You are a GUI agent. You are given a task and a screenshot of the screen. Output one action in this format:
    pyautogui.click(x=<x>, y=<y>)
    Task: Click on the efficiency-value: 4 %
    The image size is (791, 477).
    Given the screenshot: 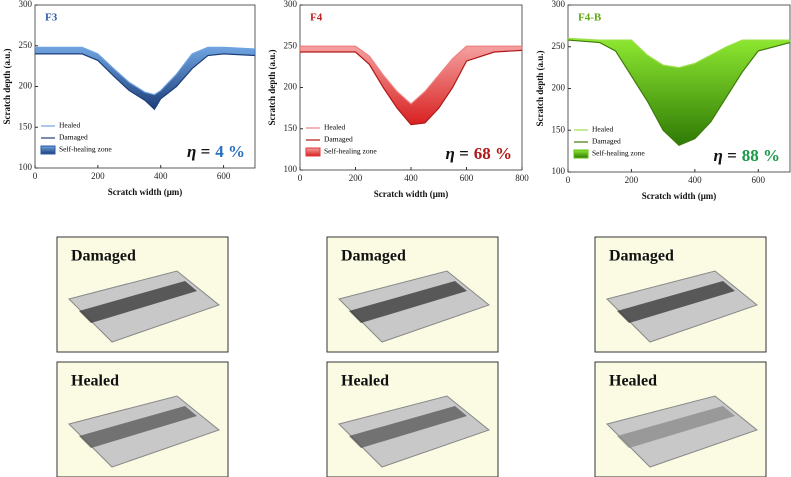 What is the action you would take?
    pyautogui.click(x=230, y=151)
    